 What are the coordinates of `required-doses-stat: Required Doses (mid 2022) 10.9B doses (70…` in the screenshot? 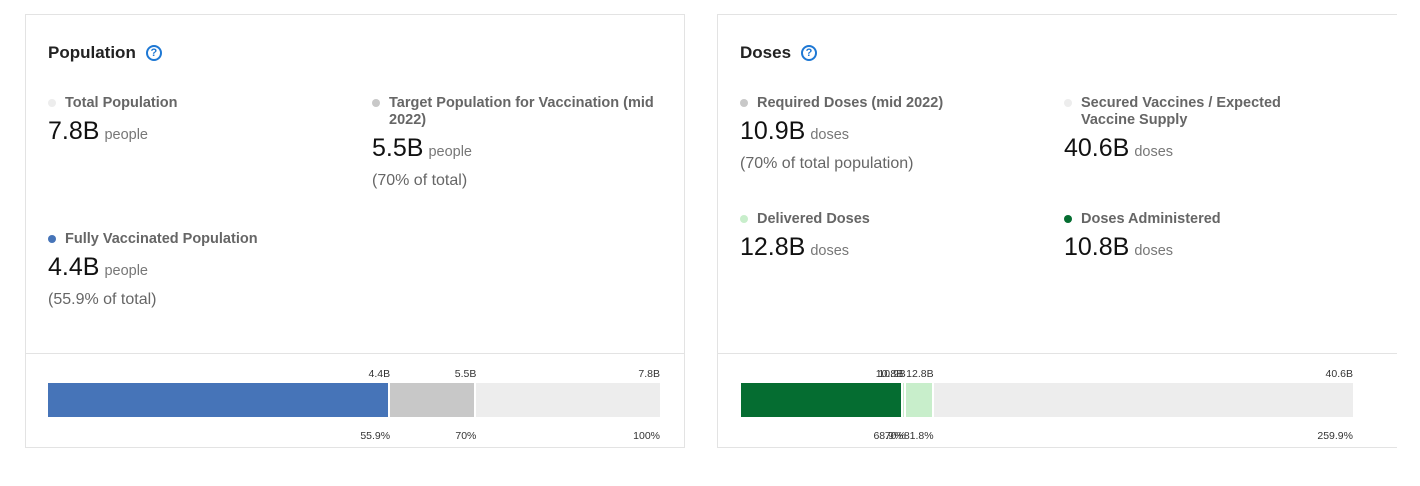 It's located at (895, 134).